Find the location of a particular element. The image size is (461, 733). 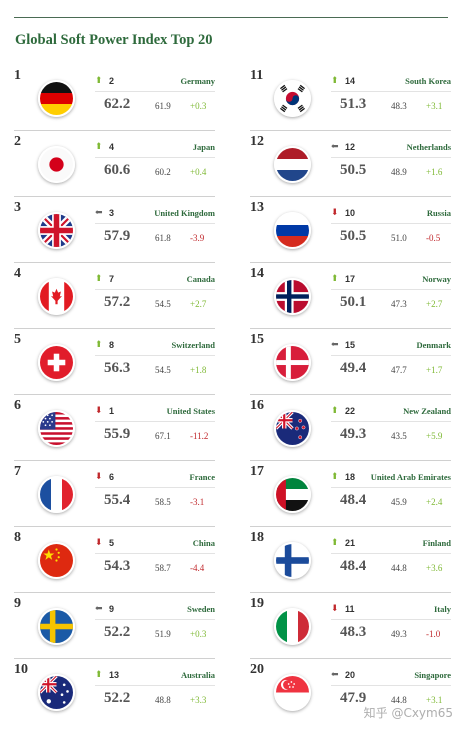

score-value: 48.4 is located at coordinates (353, 566).